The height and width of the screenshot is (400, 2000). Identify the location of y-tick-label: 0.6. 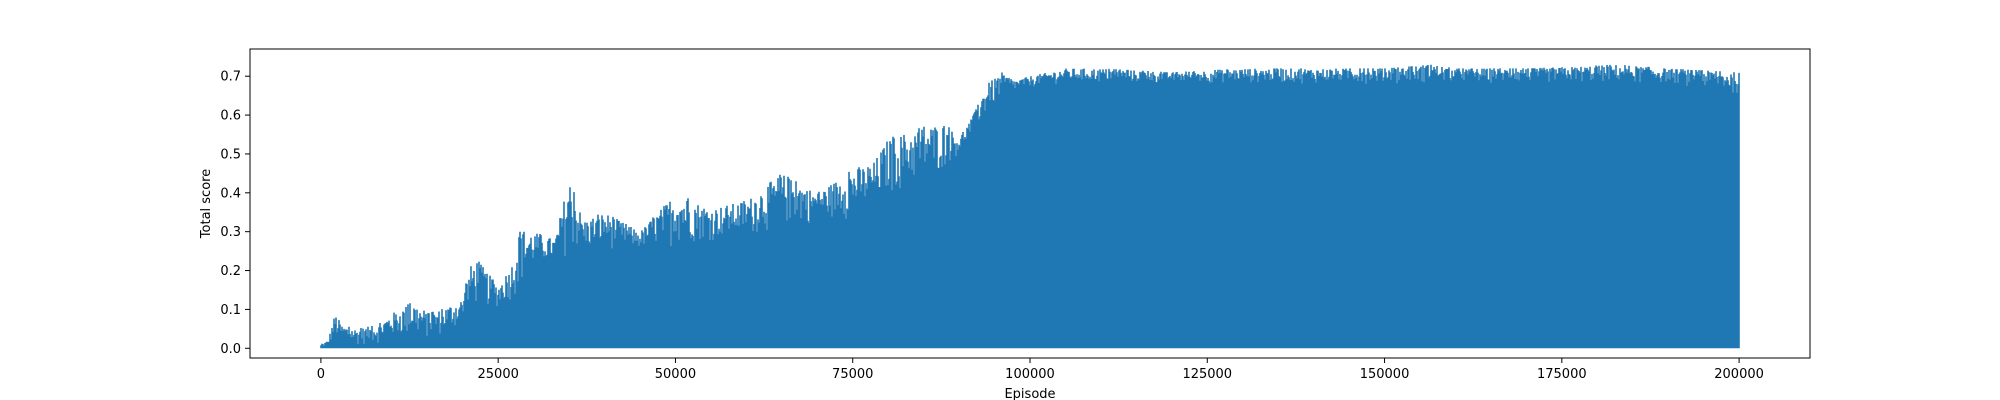
(230, 116).